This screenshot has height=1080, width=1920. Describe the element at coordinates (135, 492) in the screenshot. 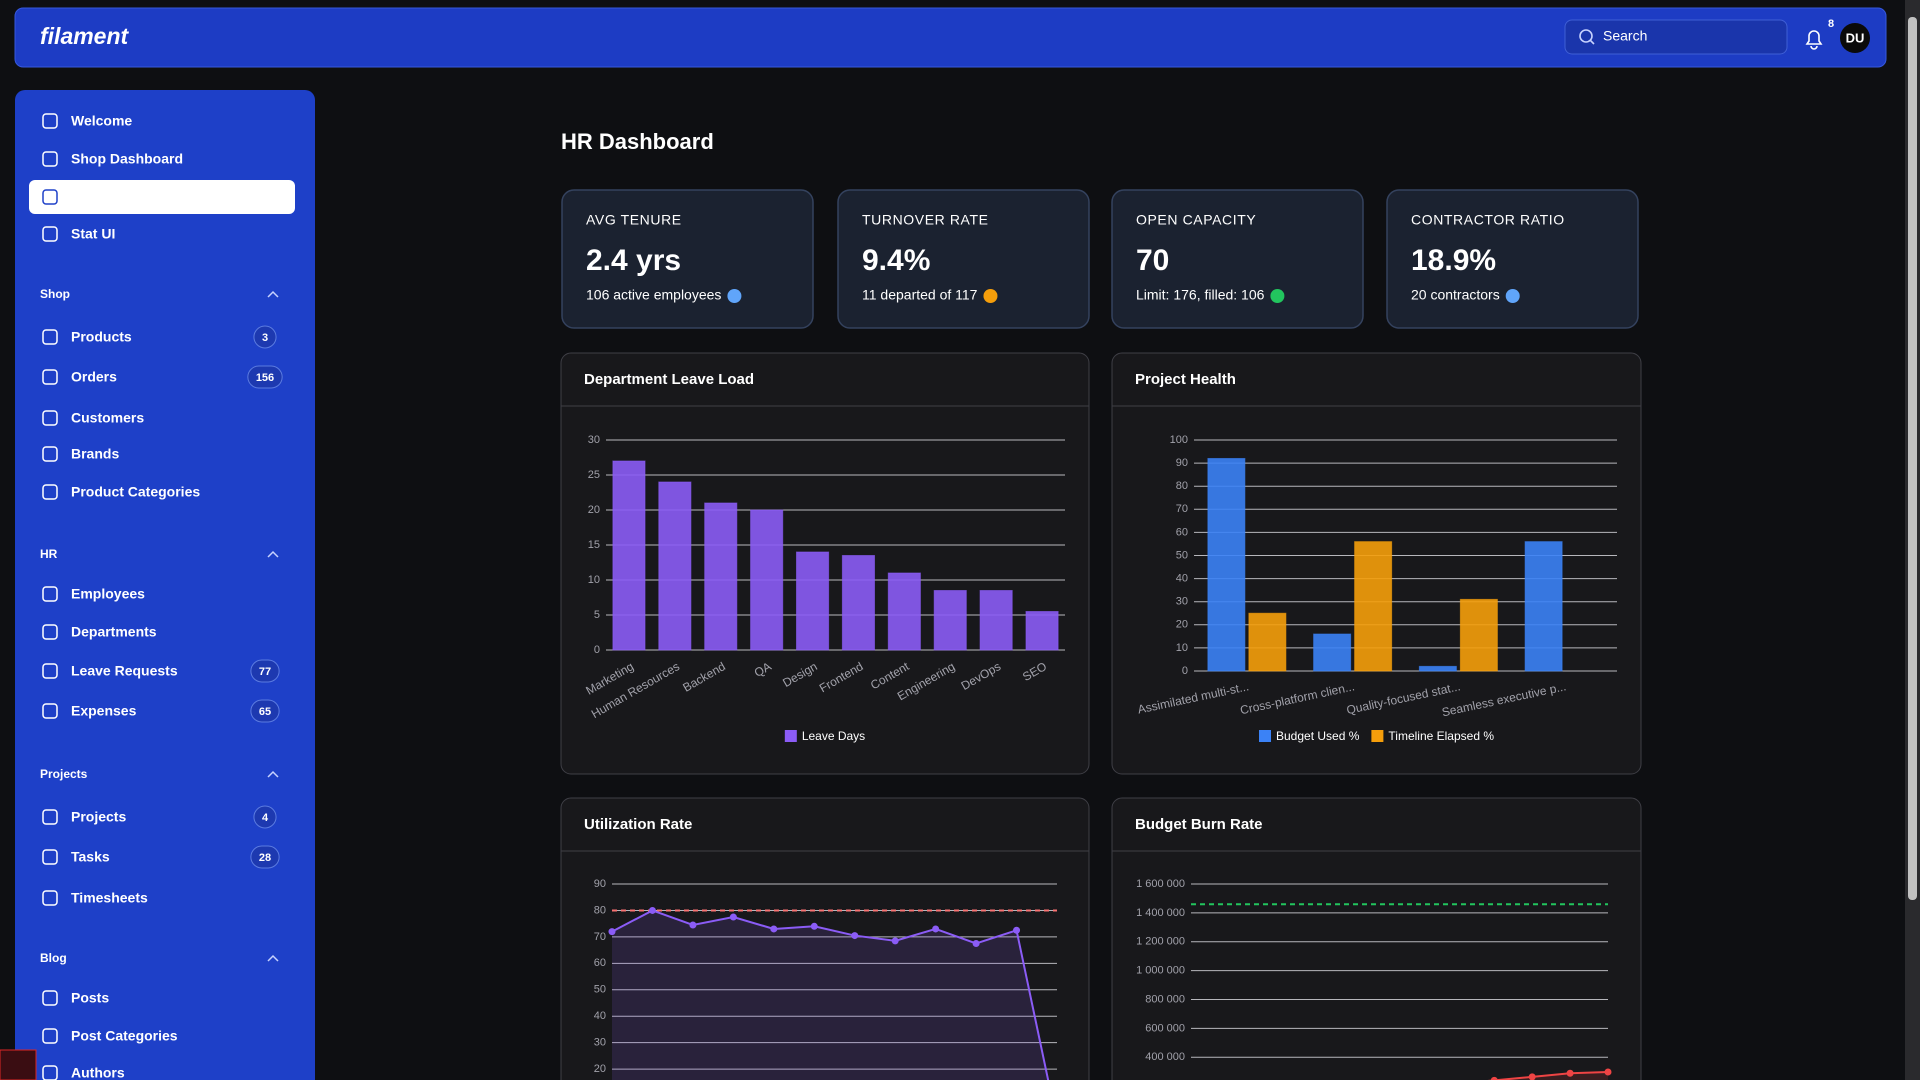

I see `nav-item: Product Categories` at that location.